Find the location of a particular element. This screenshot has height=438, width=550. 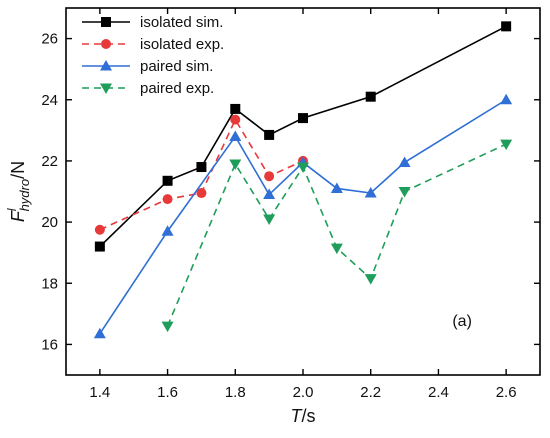

isolated-exp-series is located at coordinates (201, 174).